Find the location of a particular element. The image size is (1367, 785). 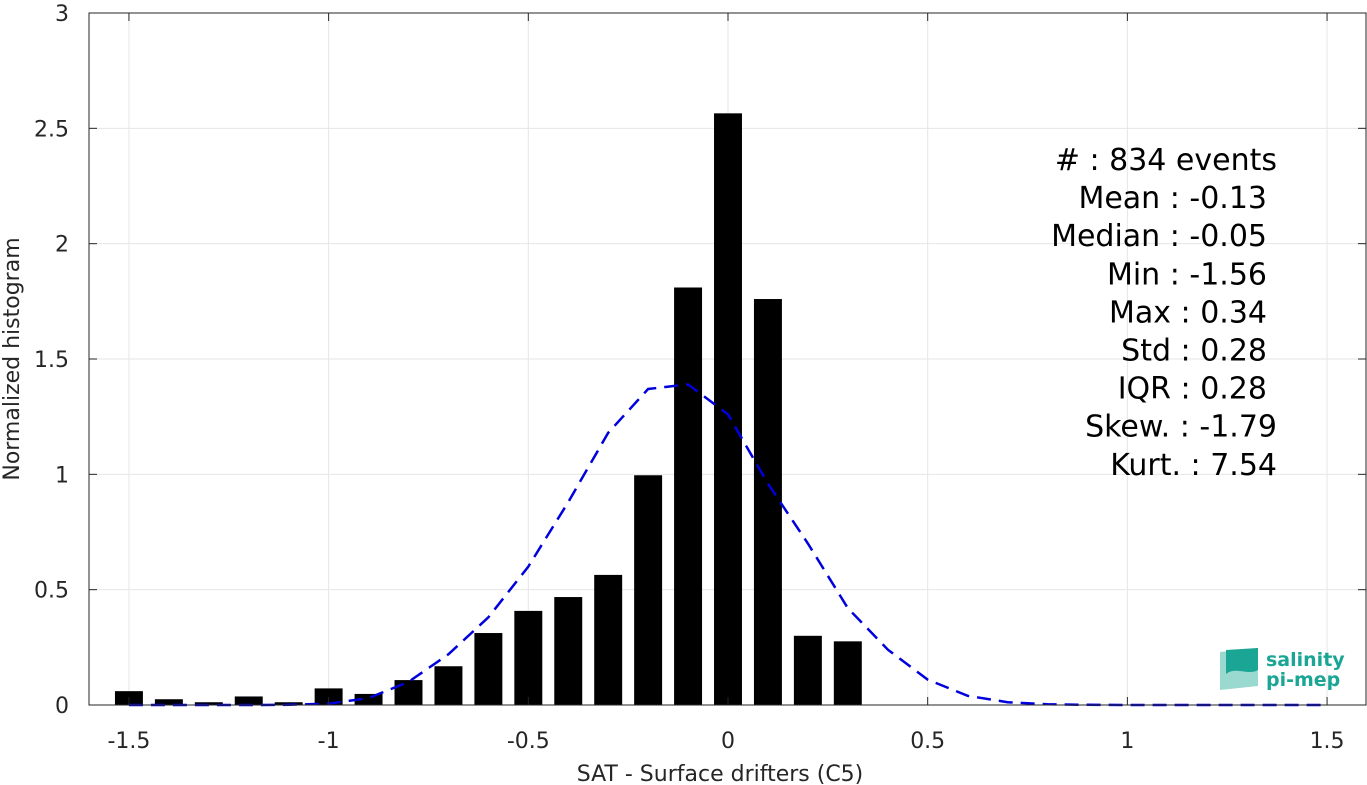

x-tick-label: 0 is located at coordinates (728, 741).